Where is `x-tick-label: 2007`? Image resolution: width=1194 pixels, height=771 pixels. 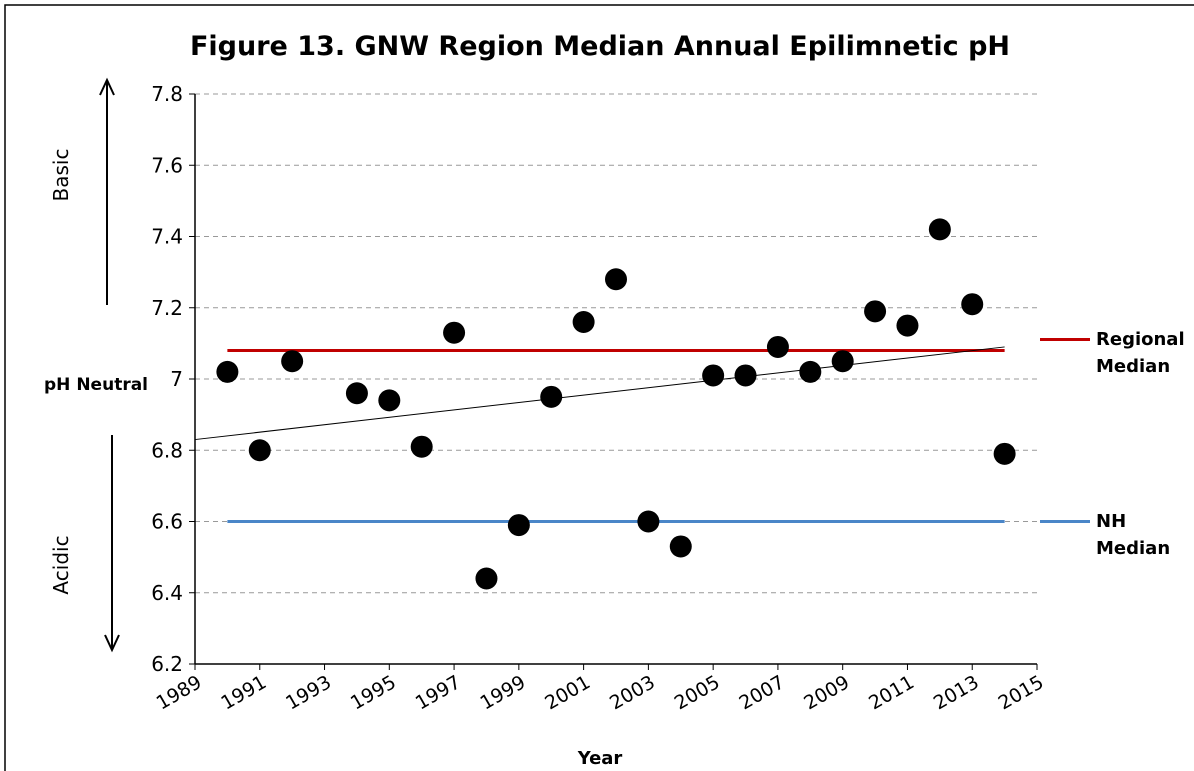
x-tick-label: 2007 is located at coordinates (762, 692).